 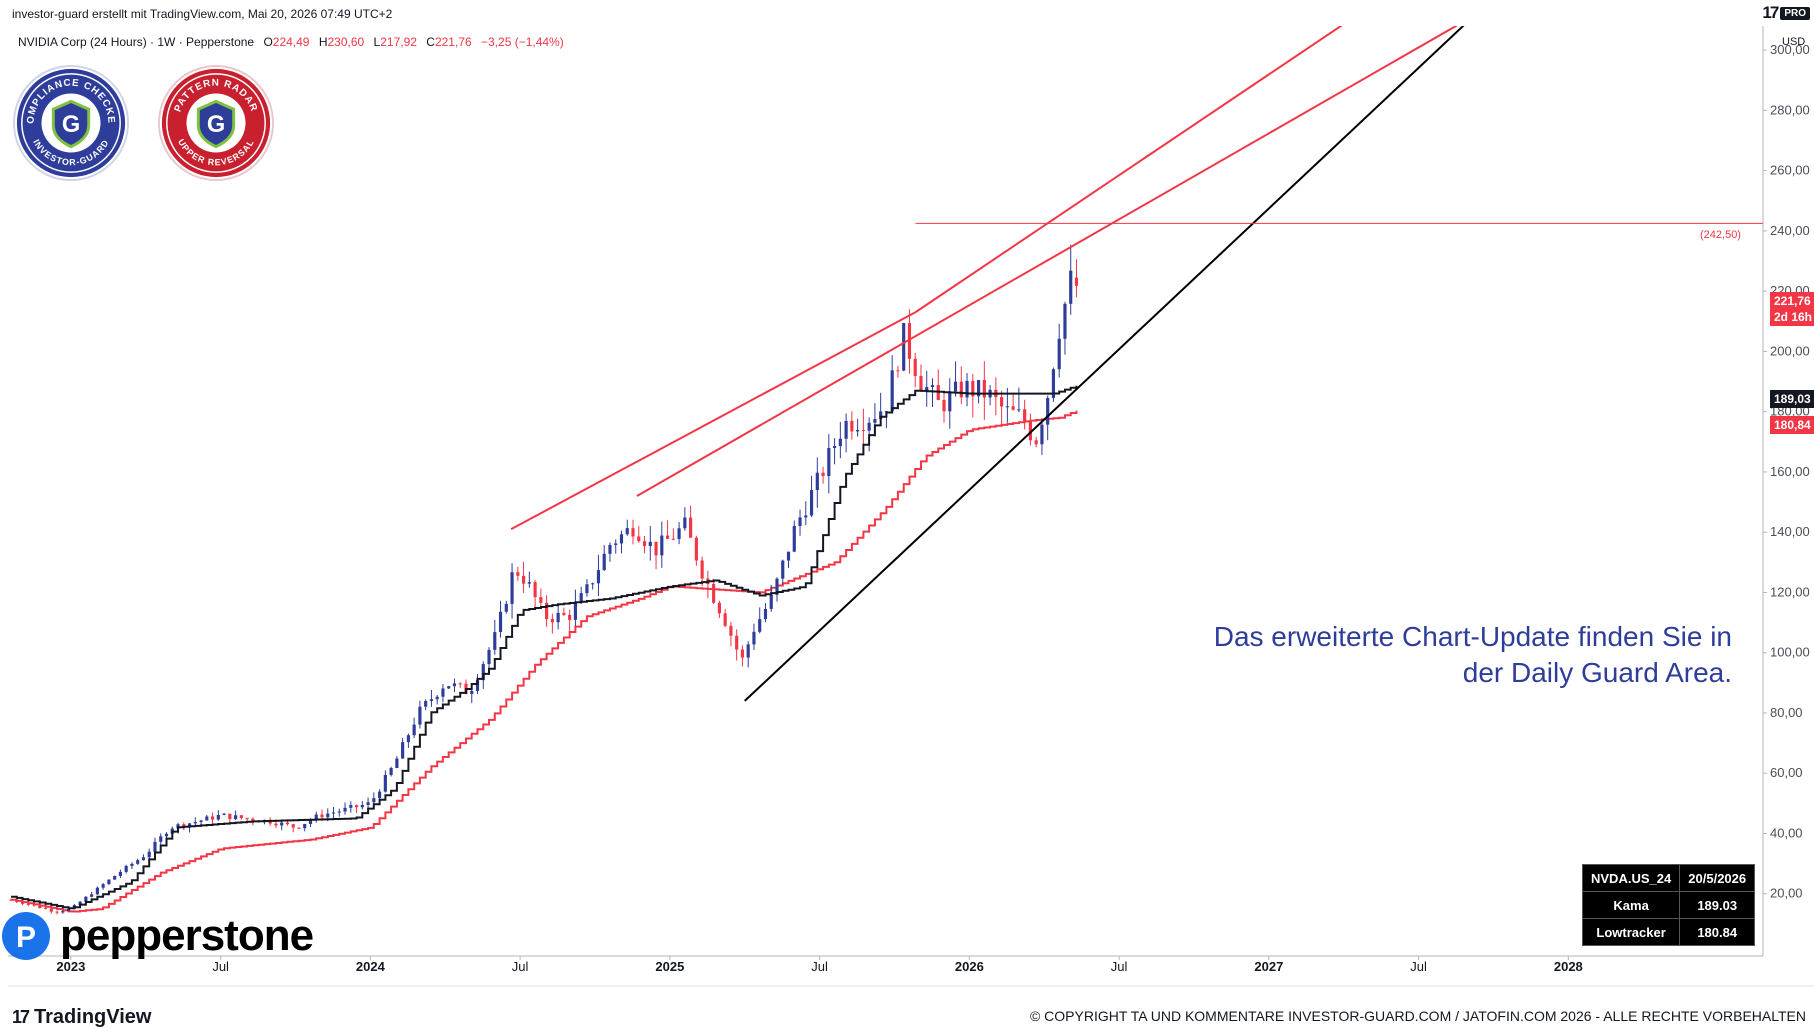 What do you see at coordinates (93, 1017) in the screenshot?
I see `tradingview-wordmark: TradingView` at bounding box center [93, 1017].